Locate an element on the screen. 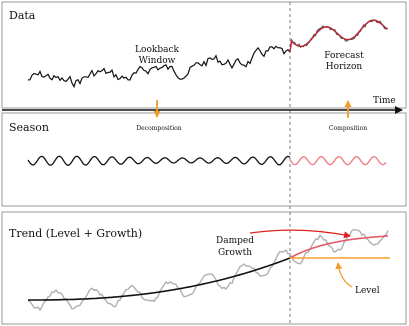 Image resolution: width=409 pixels, height=326 pixels. lookback-label-line1: Lookback is located at coordinates (157, 50).